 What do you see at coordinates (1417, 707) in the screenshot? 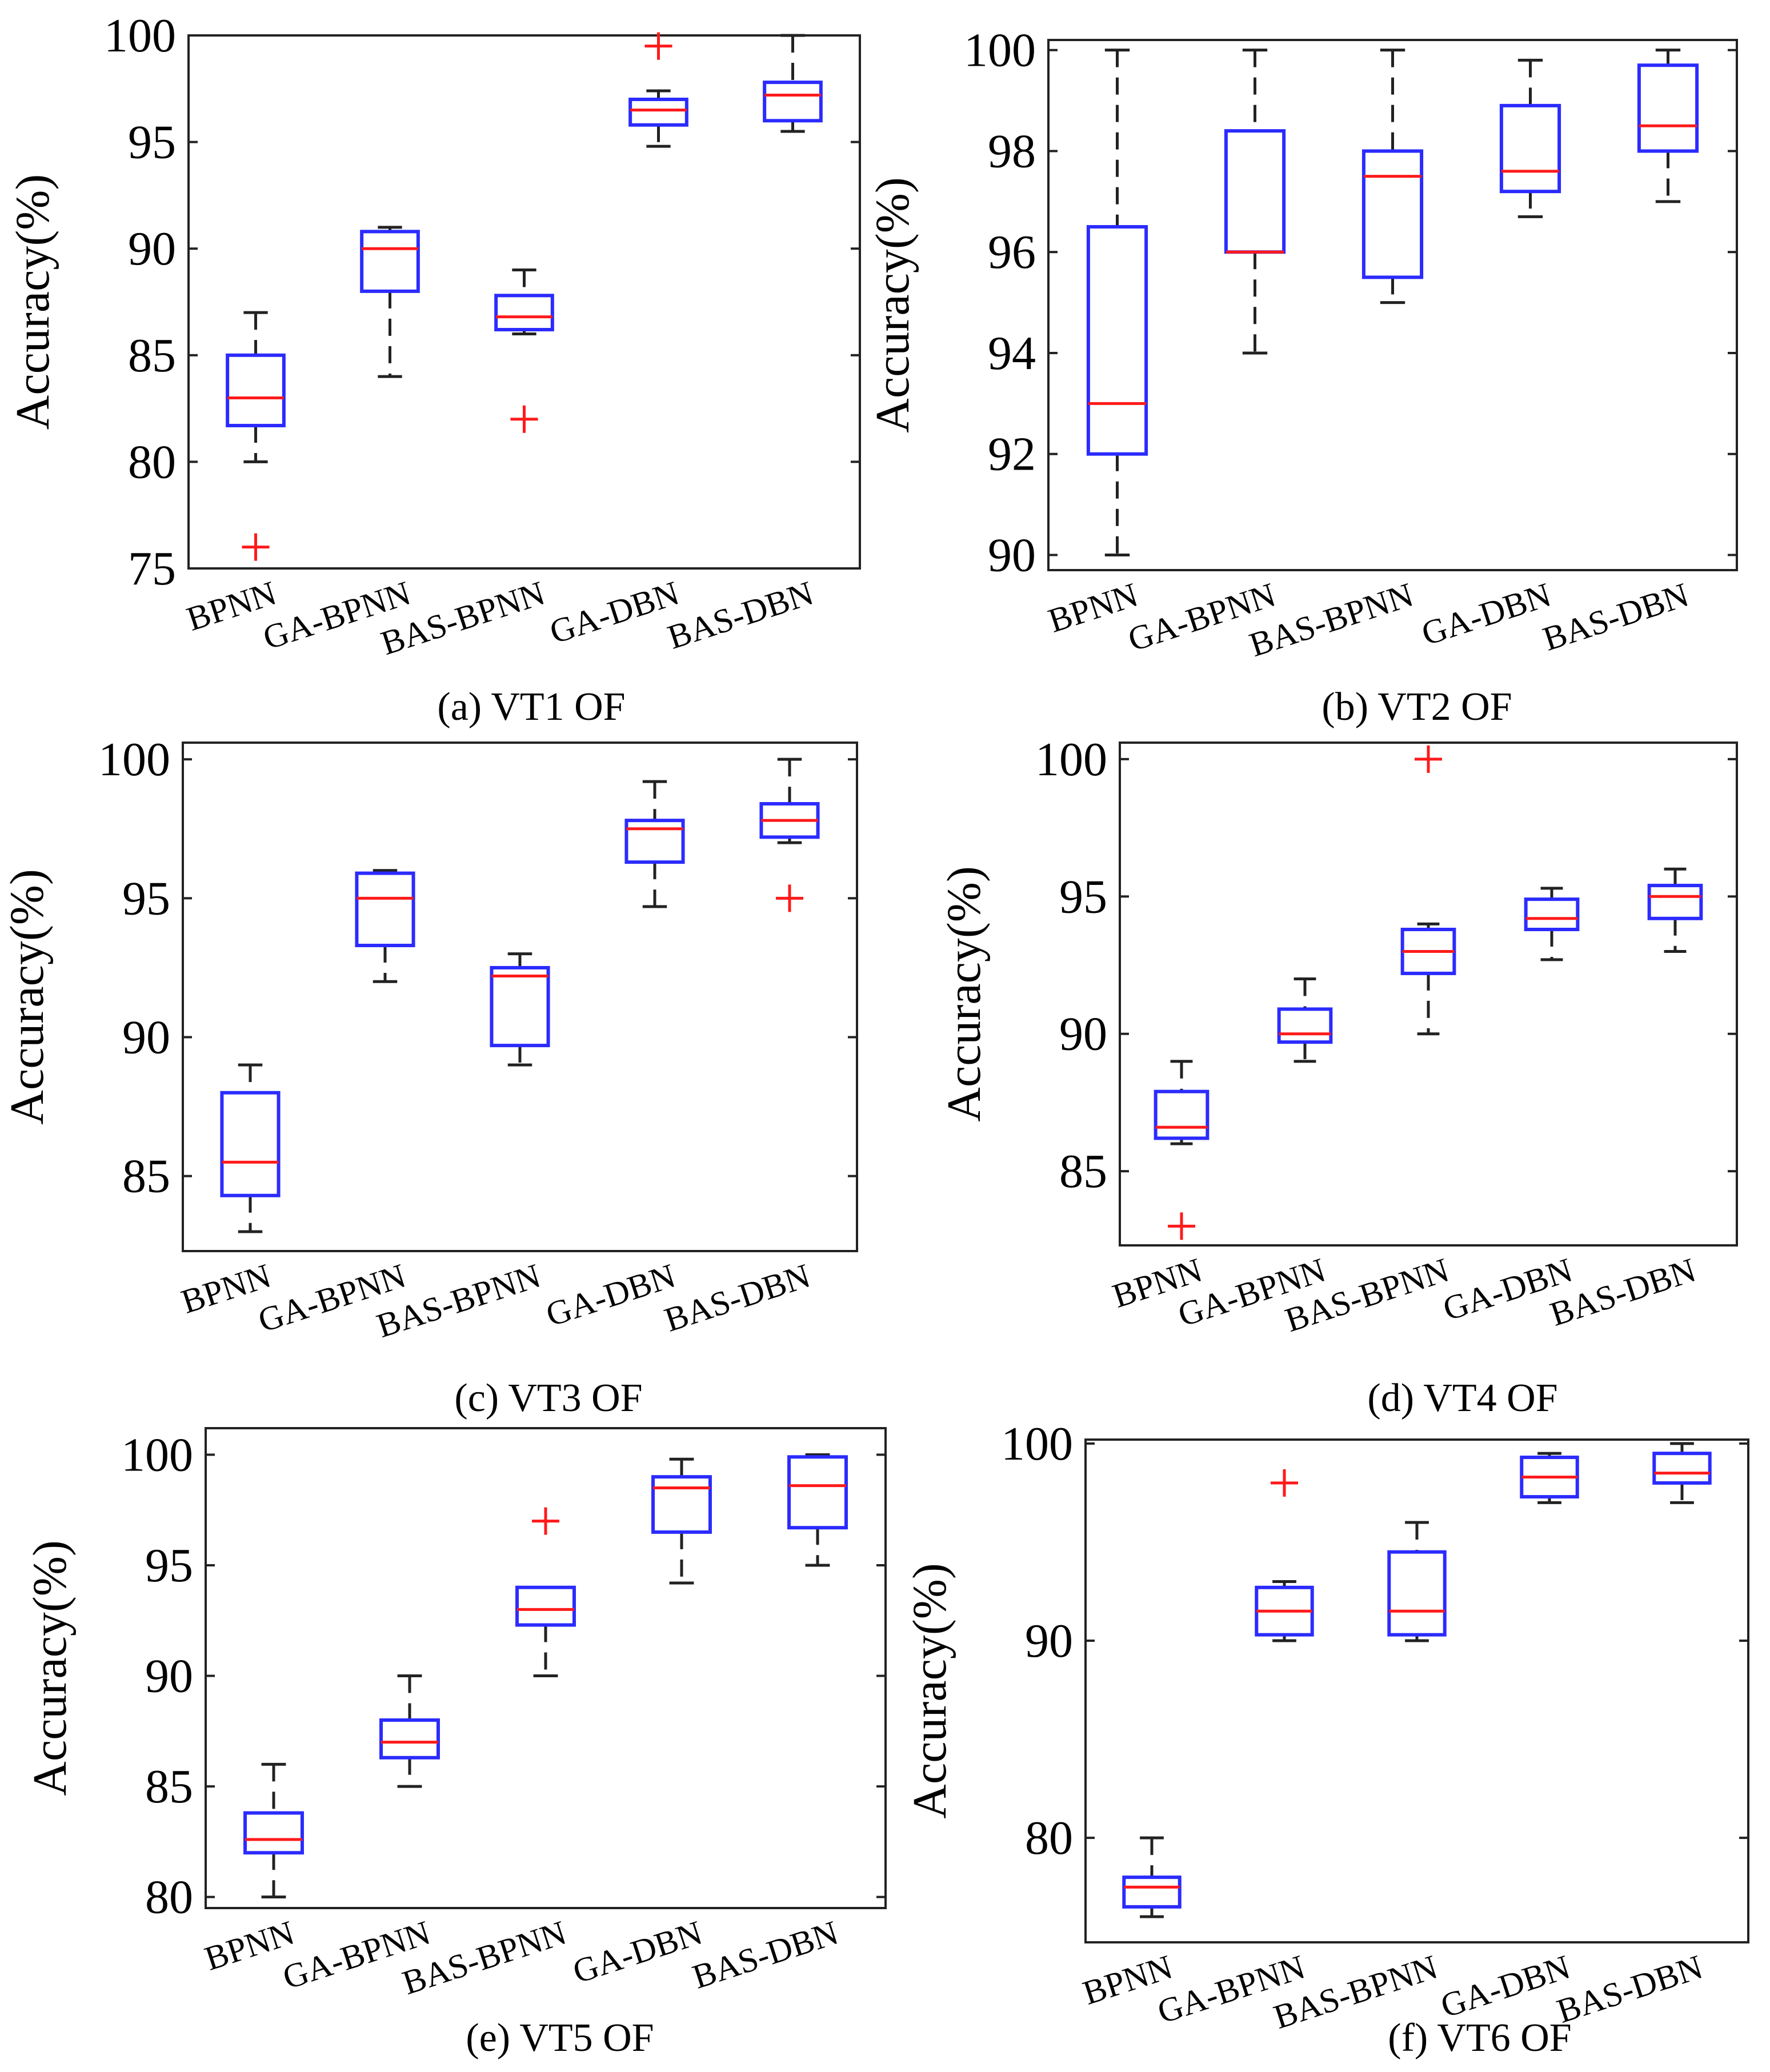
I see `panel-caption: (b) VT2 OF` at bounding box center [1417, 707].